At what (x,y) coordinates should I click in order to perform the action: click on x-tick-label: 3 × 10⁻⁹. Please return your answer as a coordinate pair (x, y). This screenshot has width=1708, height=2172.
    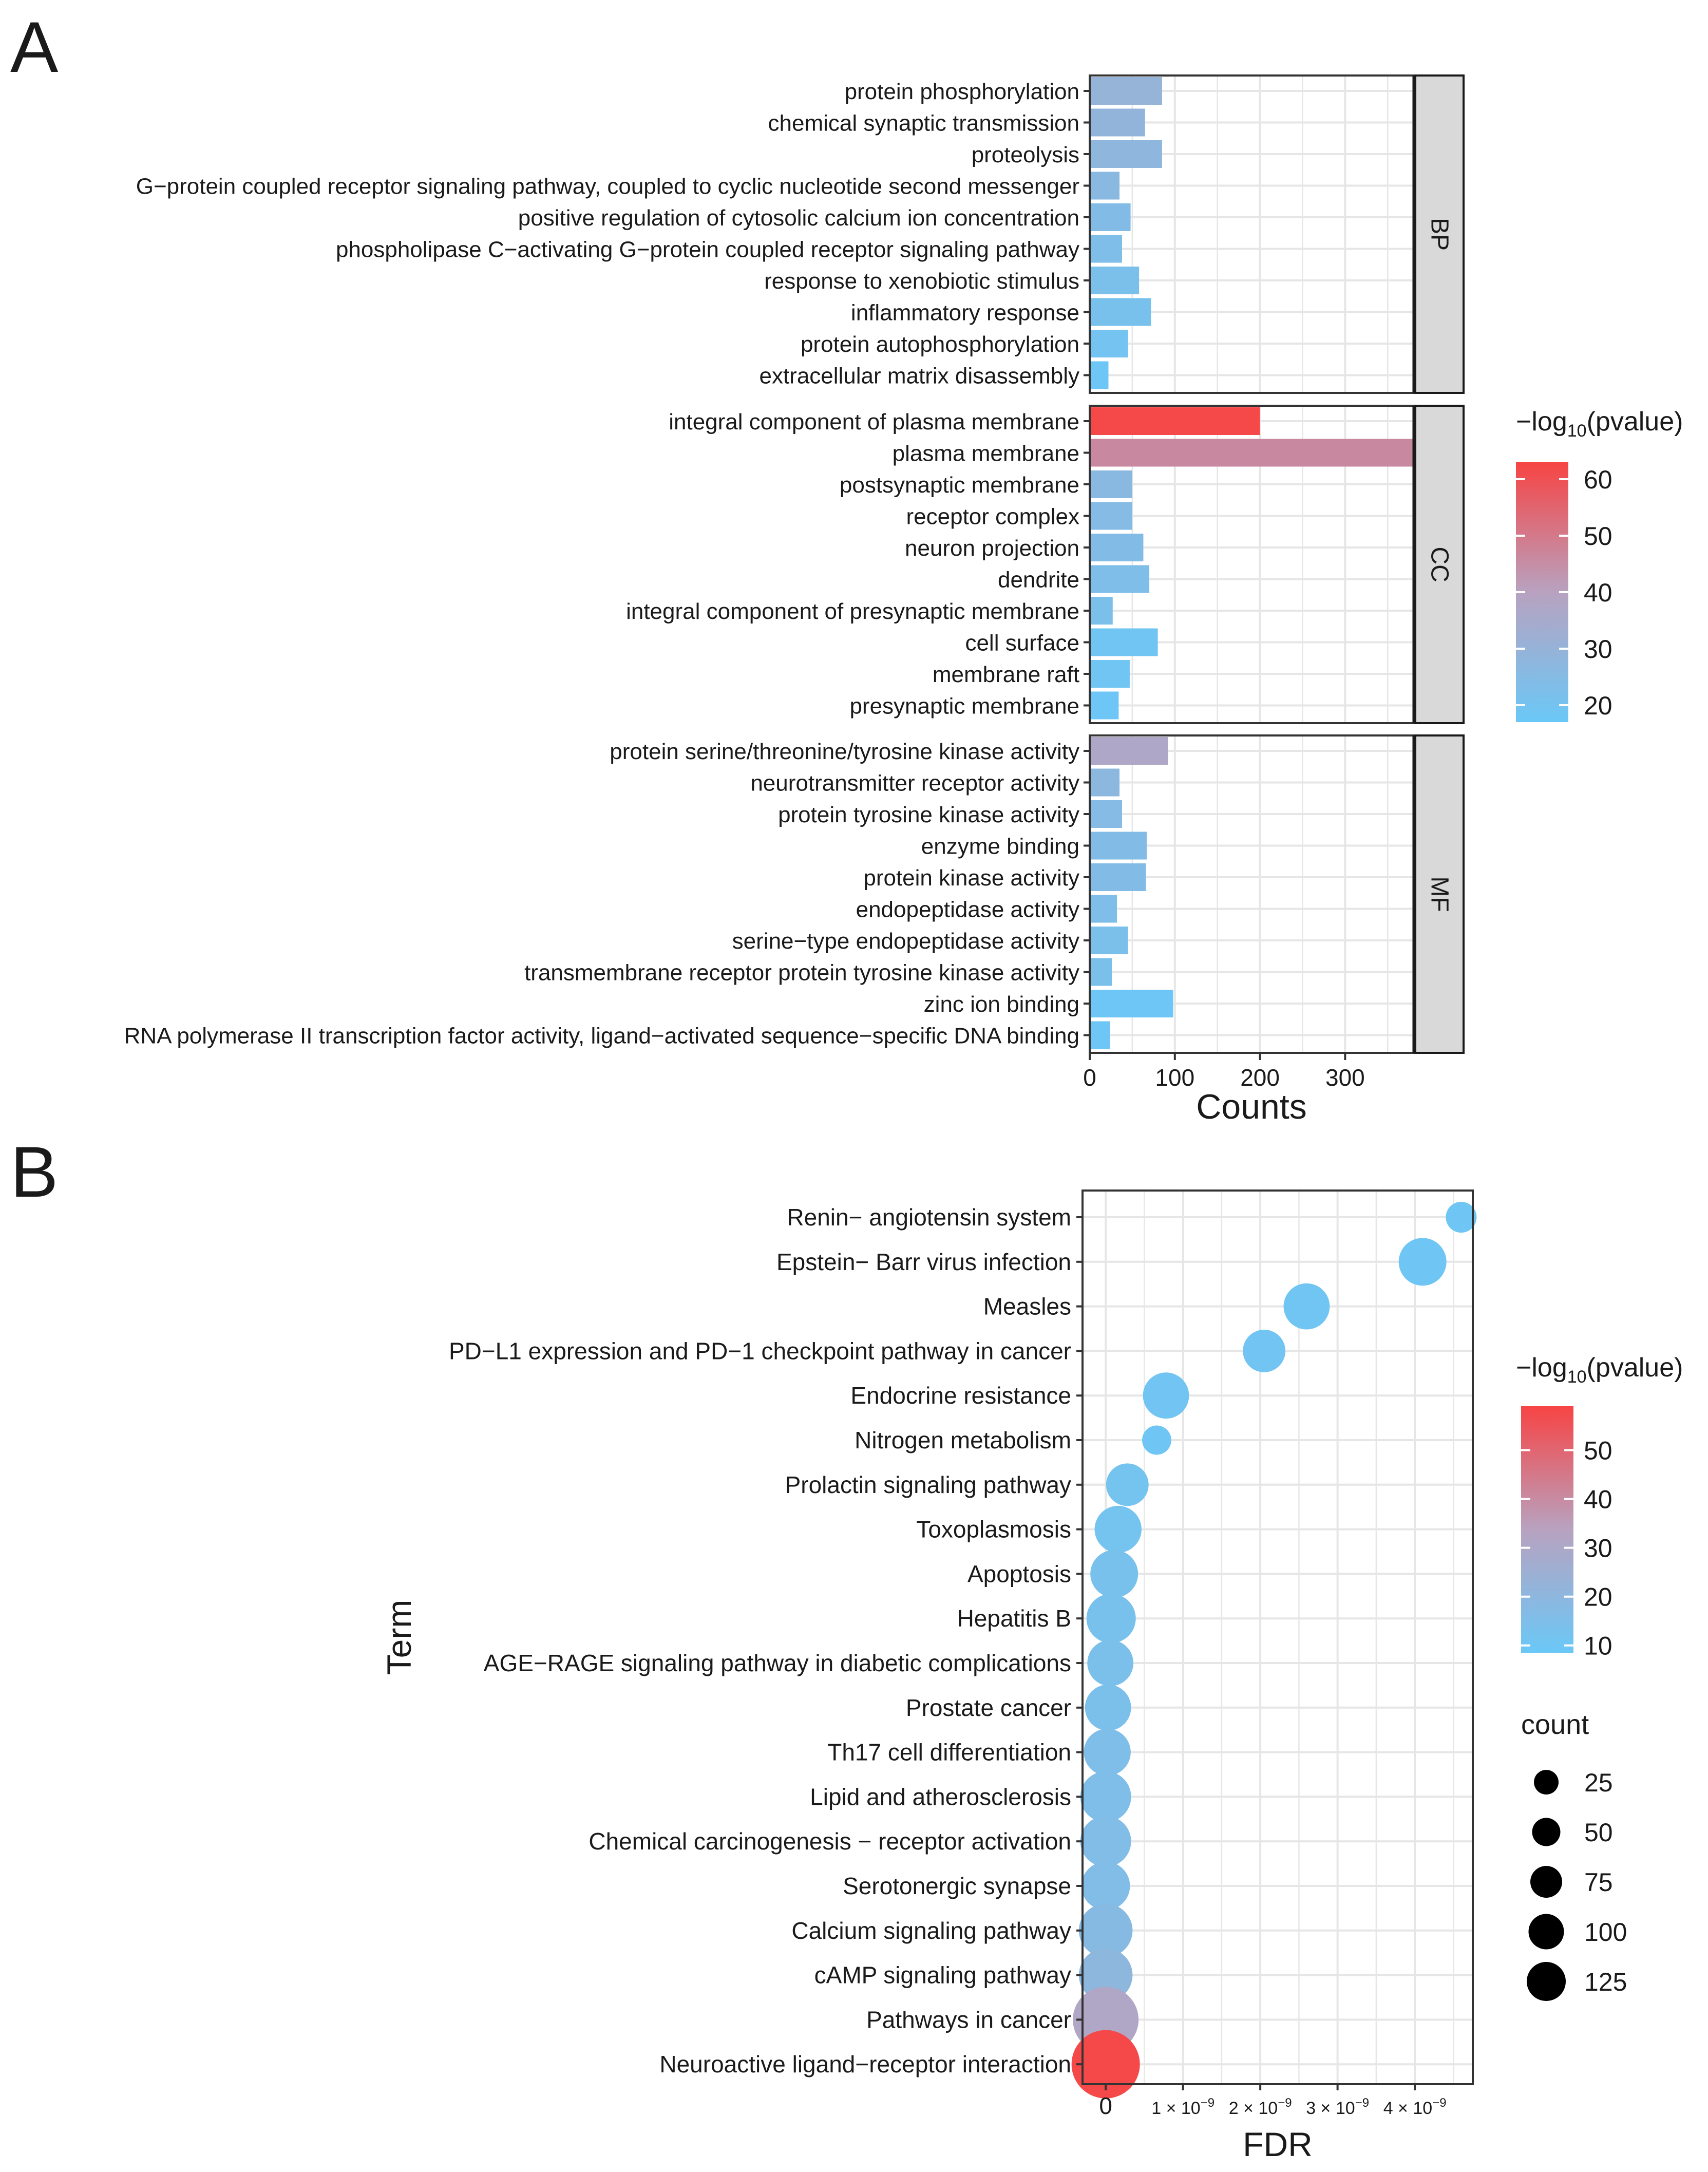
    Looking at the image, I should click on (1337, 2107).